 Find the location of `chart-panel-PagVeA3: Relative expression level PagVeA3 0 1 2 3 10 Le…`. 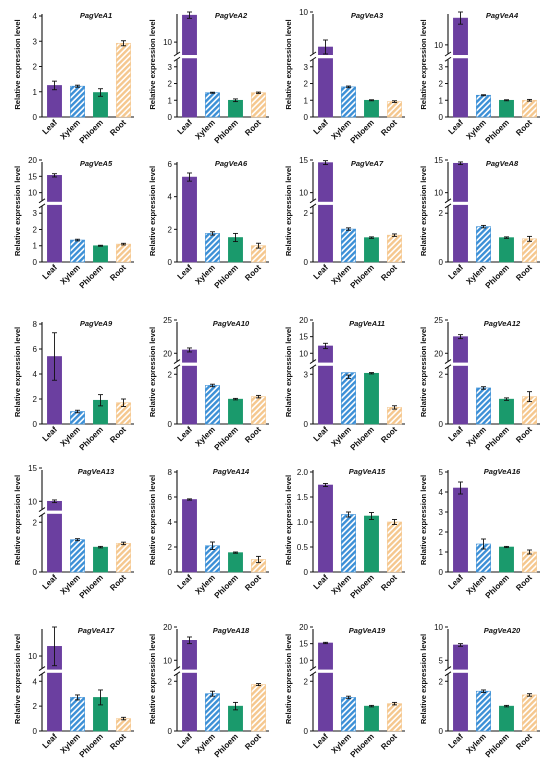

chart-panel-PagVeA3: Relative expression level PagVeA3 0 1 2 3 10 Le… is located at coordinates (344, 76).